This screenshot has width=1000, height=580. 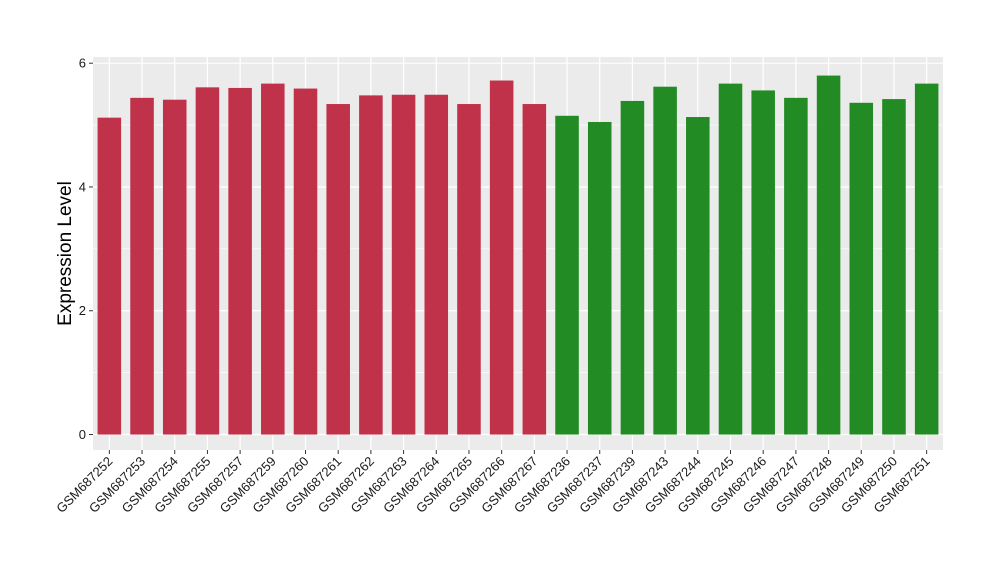 What do you see at coordinates (730, 259) in the screenshot?
I see `bar-GSM687245` at bounding box center [730, 259].